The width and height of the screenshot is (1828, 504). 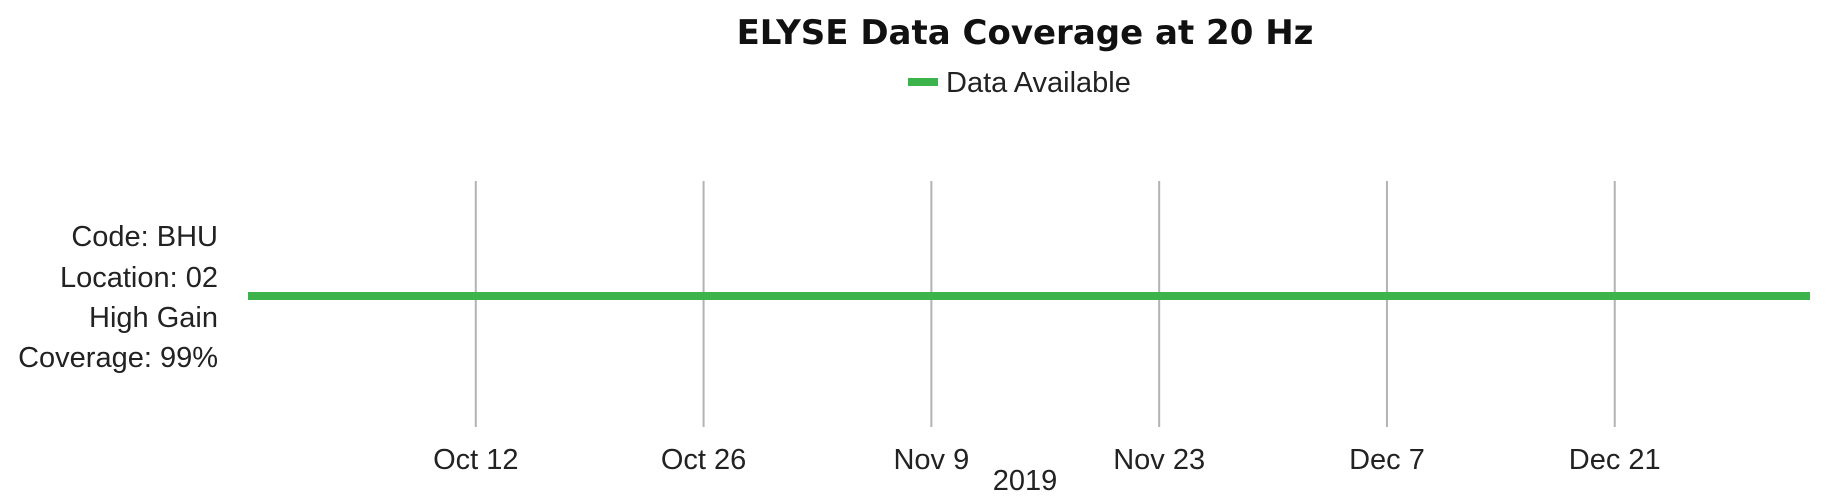 I want to click on x-tick-label-4: Nov 23, so click(x=1159, y=460).